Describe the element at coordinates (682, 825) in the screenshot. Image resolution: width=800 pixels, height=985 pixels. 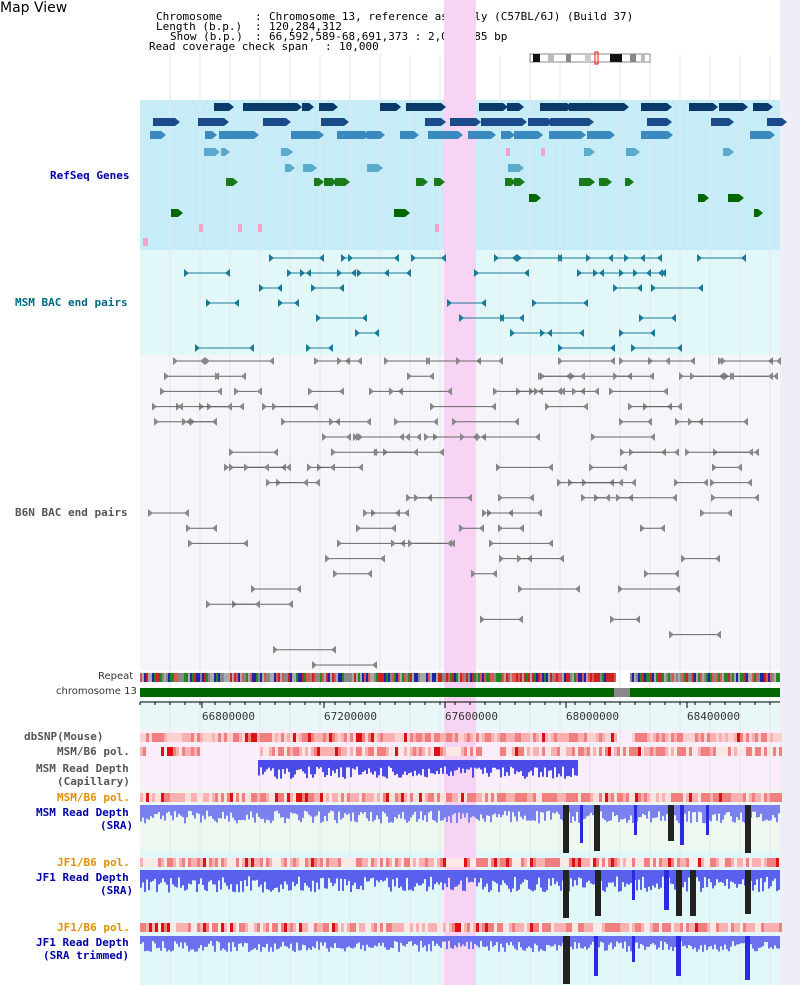
I see `read-depth-spike` at that location.